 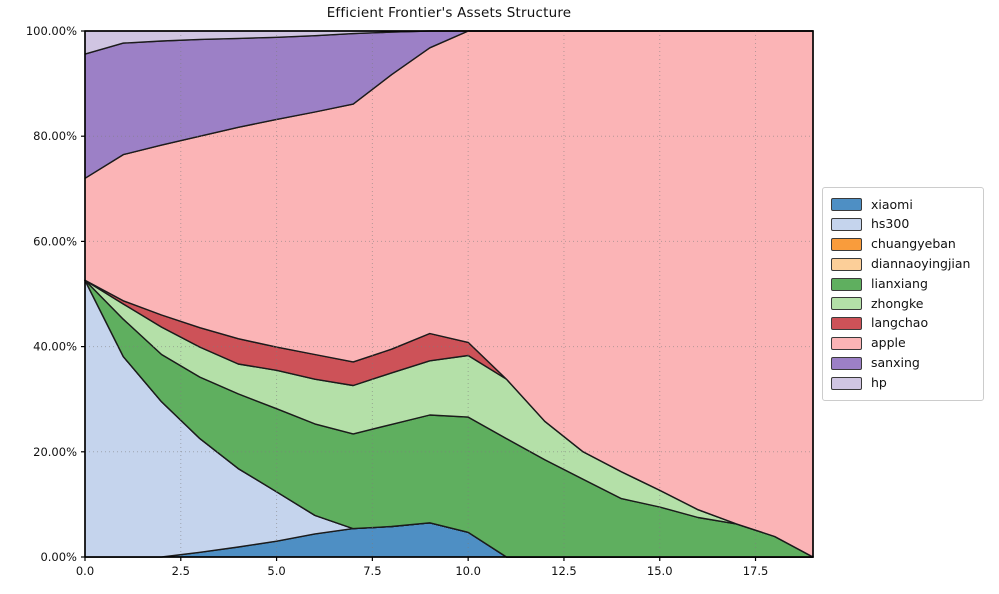 What do you see at coordinates (181, 571) in the screenshot?
I see `x-tick-label: 2.5` at bounding box center [181, 571].